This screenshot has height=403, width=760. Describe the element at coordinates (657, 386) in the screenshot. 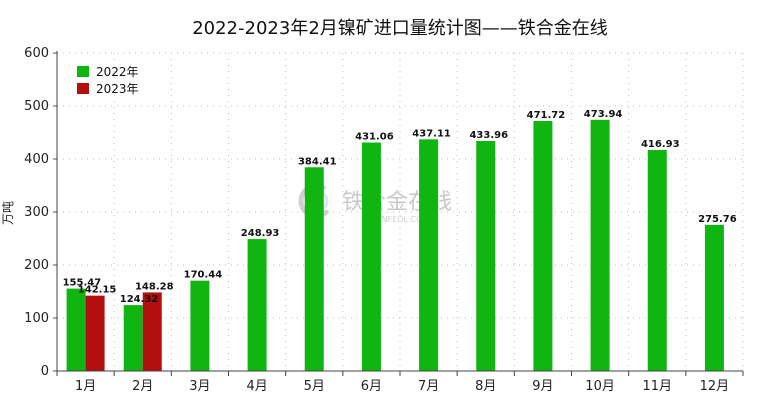

I see `x-tick-label: 11月` at that location.